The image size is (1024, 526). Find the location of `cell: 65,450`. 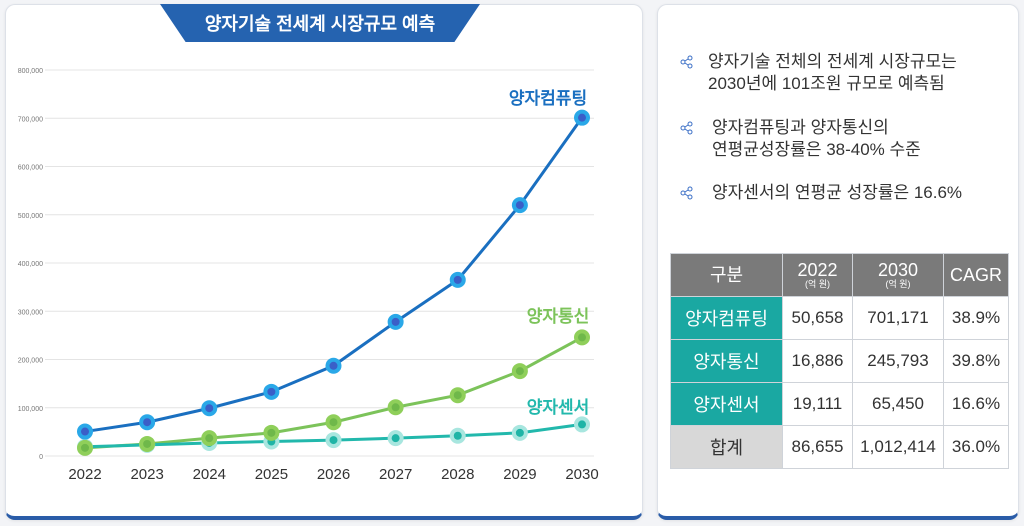

cell: 65,450 is located at coordinates (898, 404).